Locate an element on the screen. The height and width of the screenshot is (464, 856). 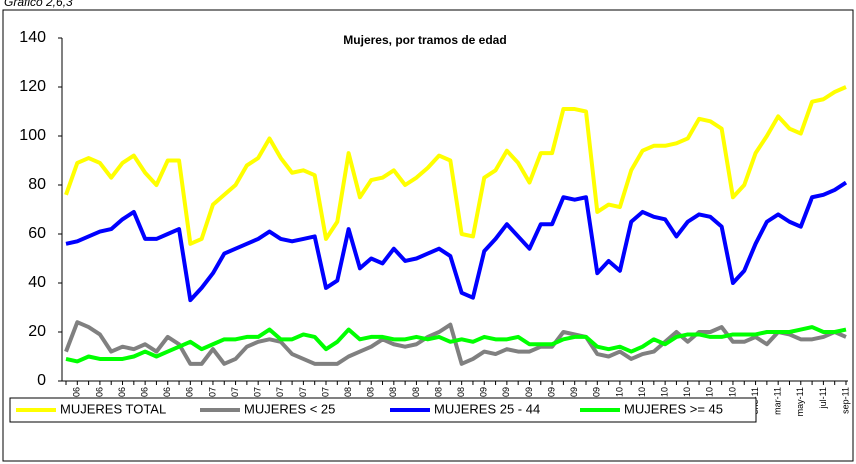
y-tick-label: 100 is located at coordinates (32, 135).